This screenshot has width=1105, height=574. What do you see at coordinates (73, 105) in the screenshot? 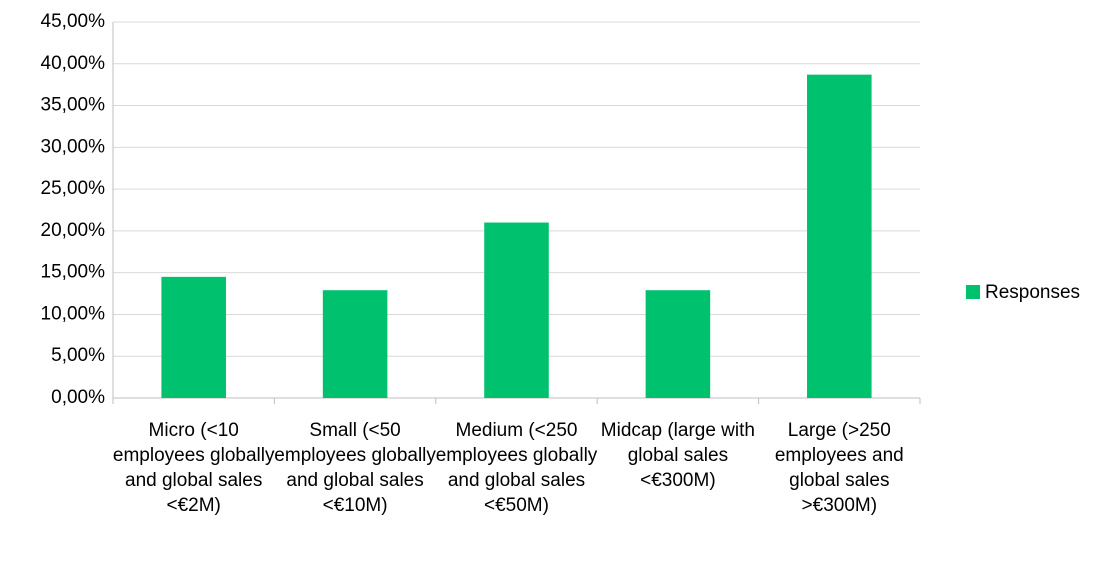
I see `y-tick-label: 35,00%` at bounding box center [73, 105].